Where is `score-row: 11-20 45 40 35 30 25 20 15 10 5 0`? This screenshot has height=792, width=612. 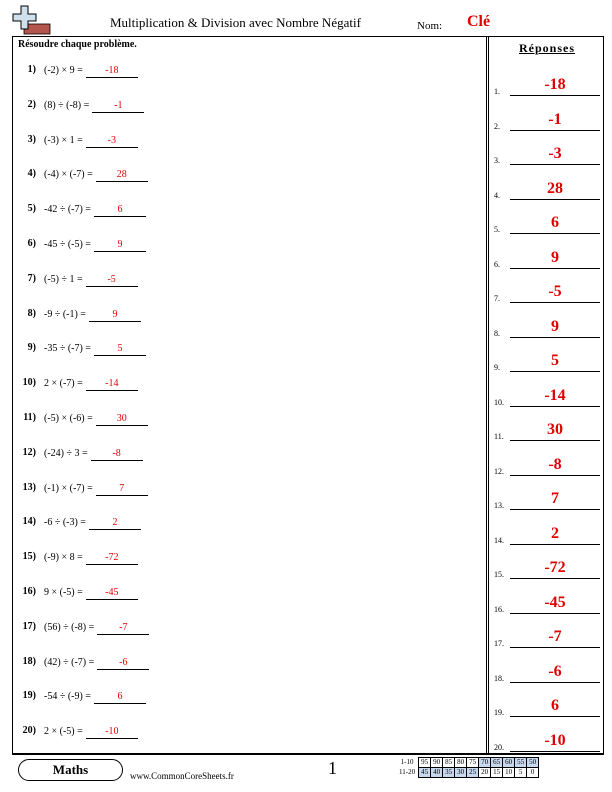
score-row: 11-20 45 40 35 30 25 20 15 10 5 0 is located at coordinates (468, 772).